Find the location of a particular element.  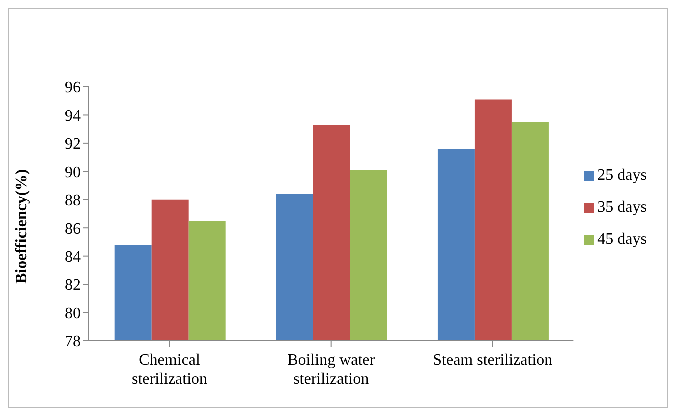

y-tick-label: 82 is located at coordinates (73, 285).